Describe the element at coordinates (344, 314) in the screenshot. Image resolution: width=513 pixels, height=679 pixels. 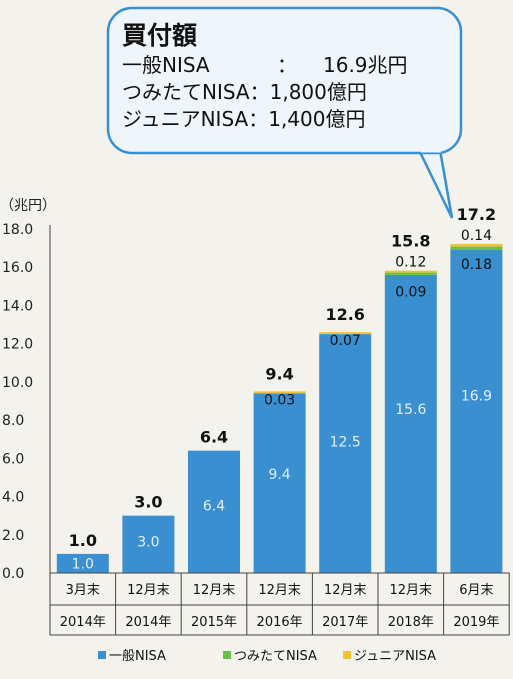
I see `bar-total-label: 12.6` at that location.